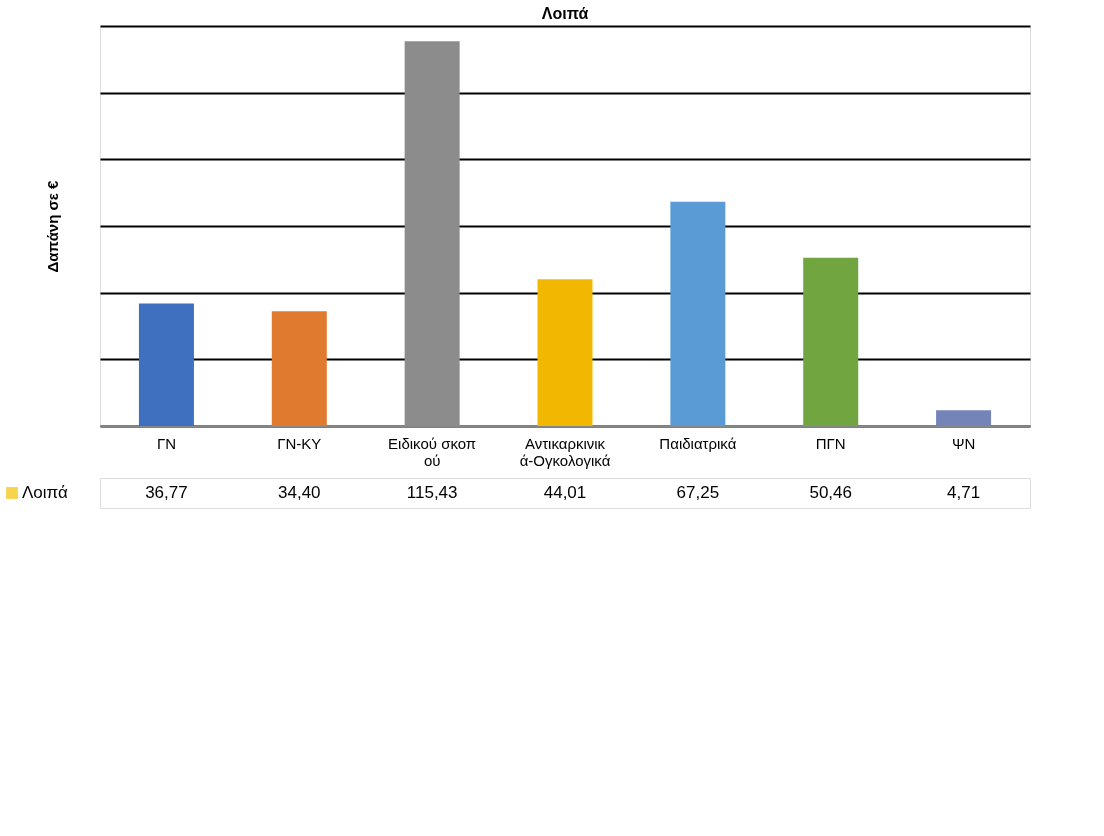  What do you see at coordinates (299, 443) in the screenshot?
I see `x-tick-label: ΓΝ-ΚΥ` at bounding box center [299, 443].